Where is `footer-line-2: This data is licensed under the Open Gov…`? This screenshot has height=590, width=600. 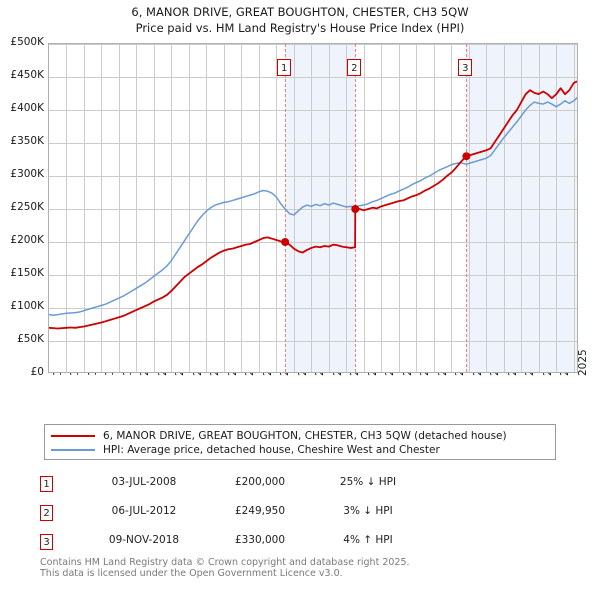 footer-line-2: This data is licensed under the Open Gov… is located at coordinates (191, 573).